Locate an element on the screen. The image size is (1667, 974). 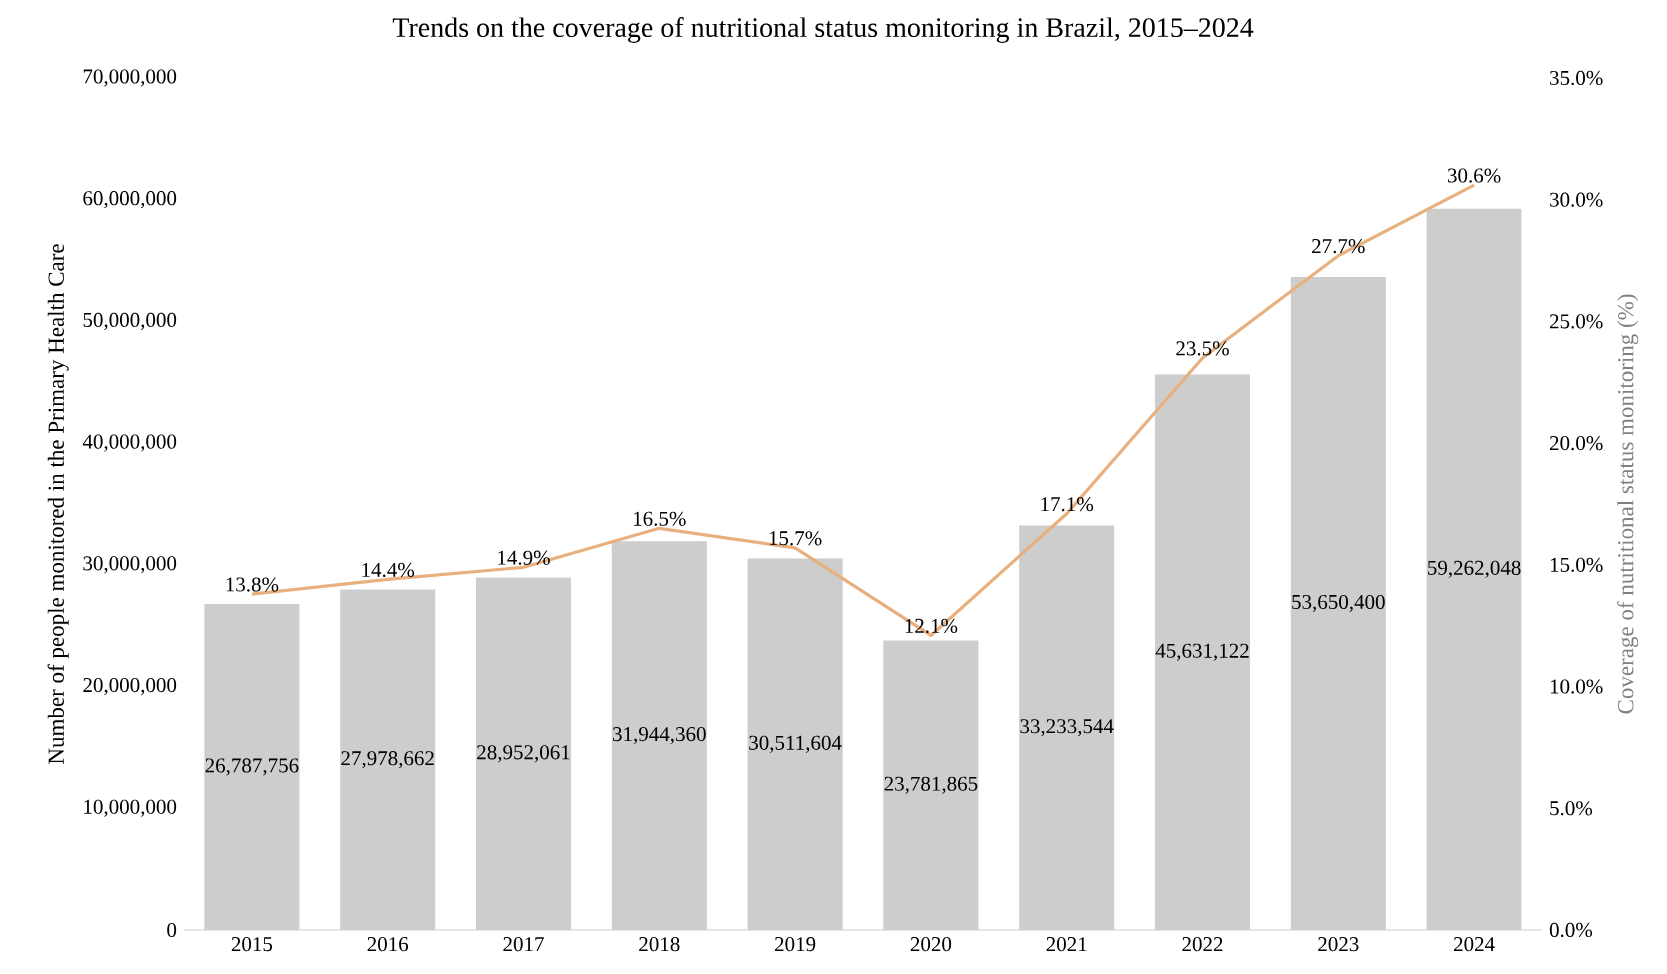
x-tick-label: 2015 is located at coordinates (252, 944).